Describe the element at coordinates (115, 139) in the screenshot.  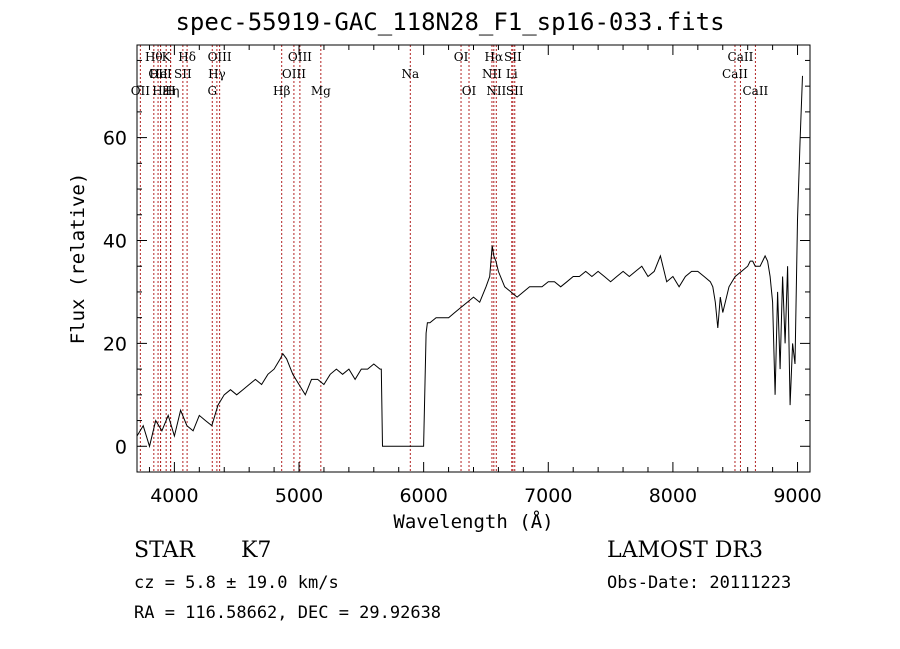
I see `y-tick-label: 60` at that location.